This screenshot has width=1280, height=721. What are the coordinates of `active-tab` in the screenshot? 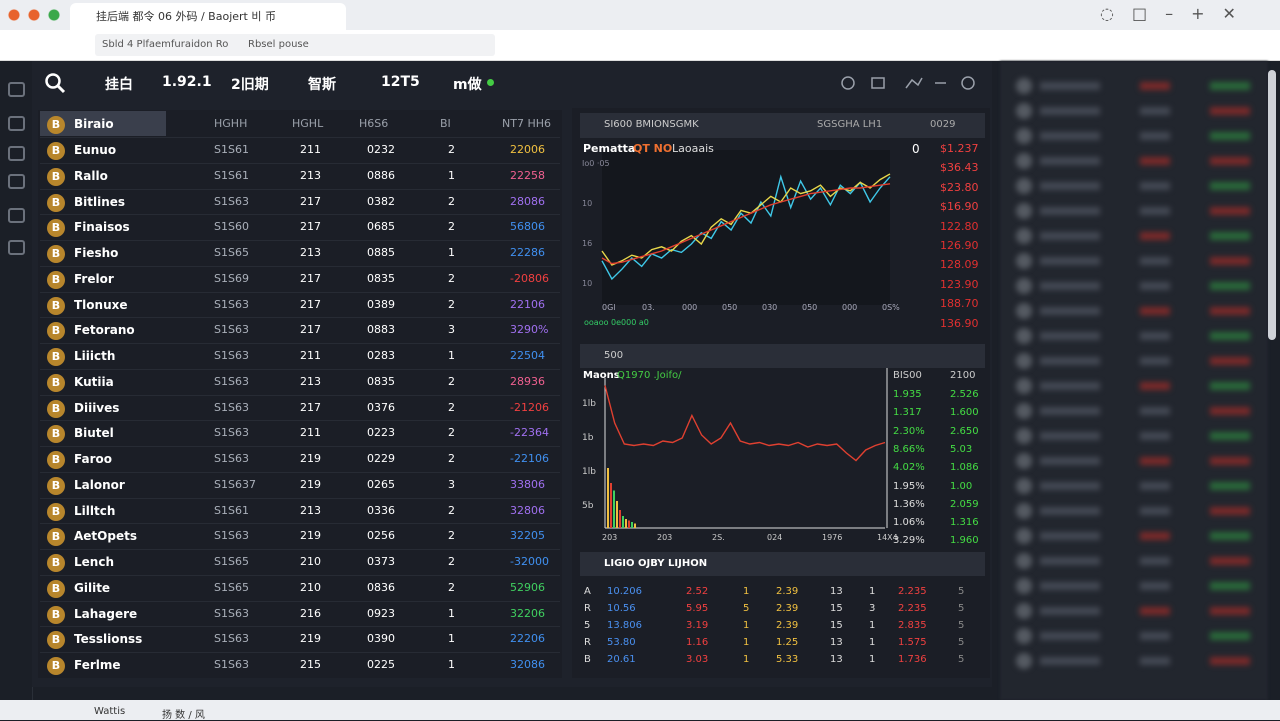 It's located at (208, 16).